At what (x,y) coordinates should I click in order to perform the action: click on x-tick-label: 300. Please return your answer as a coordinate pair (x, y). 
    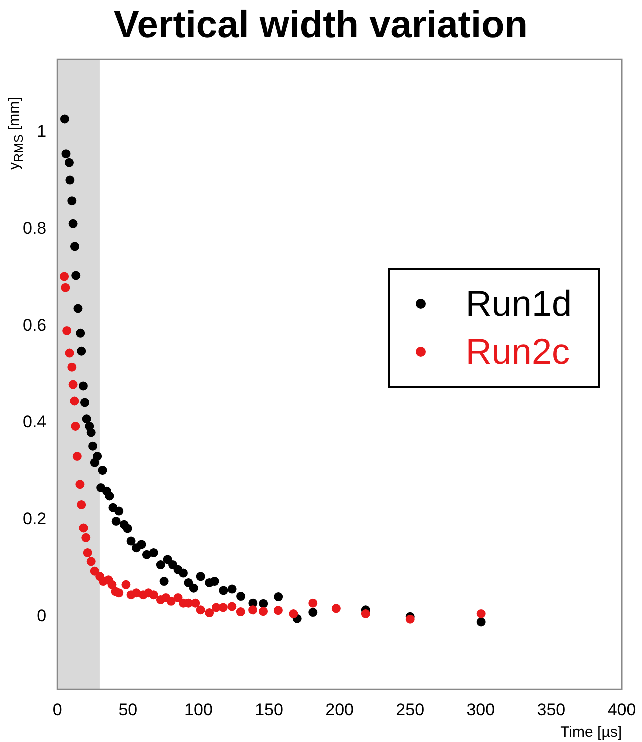
    Looking at the image, I should click on (481, 710).